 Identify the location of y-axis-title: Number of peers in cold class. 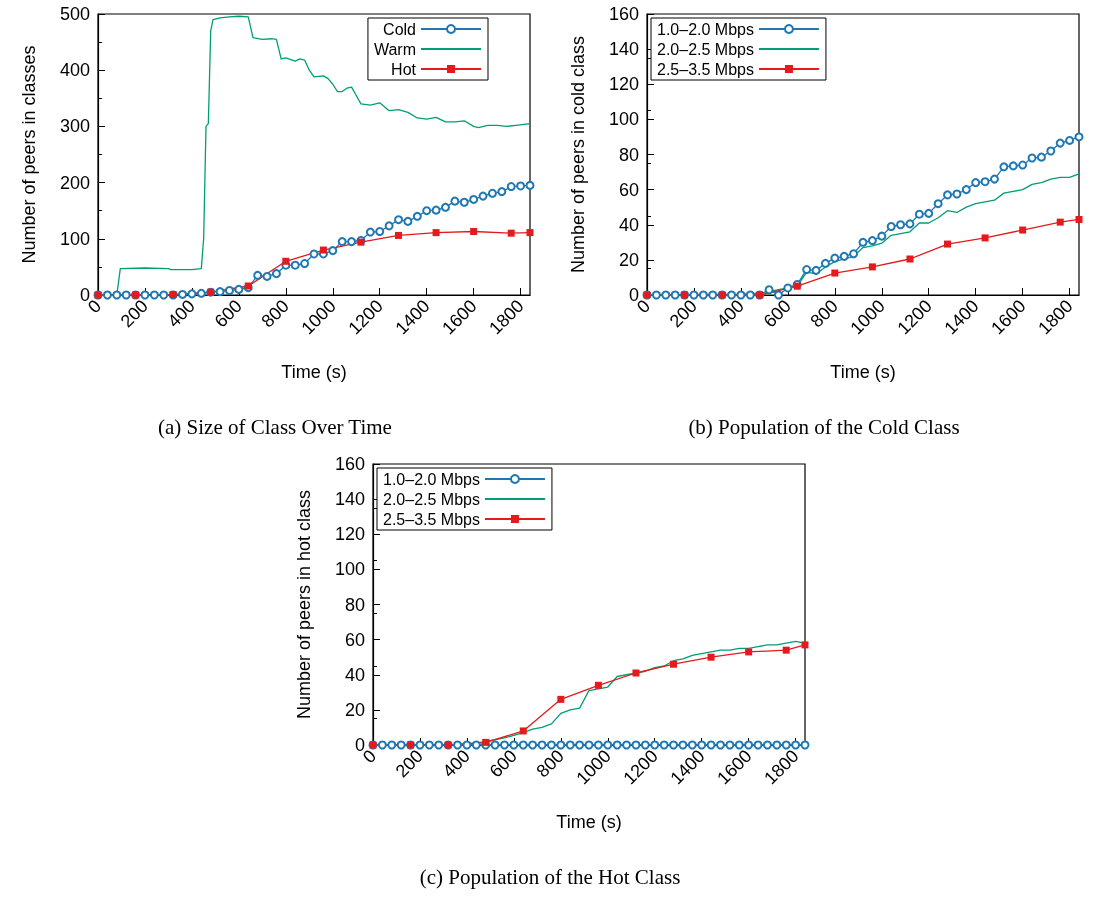
(578, 154).